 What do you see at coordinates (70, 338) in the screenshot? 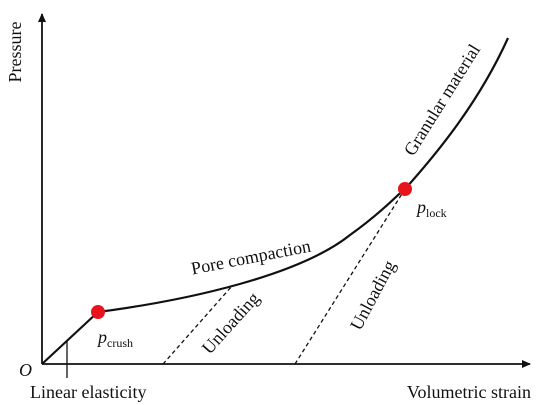
I see `linear-elasticity-segment` at bounding box center [70, 338].